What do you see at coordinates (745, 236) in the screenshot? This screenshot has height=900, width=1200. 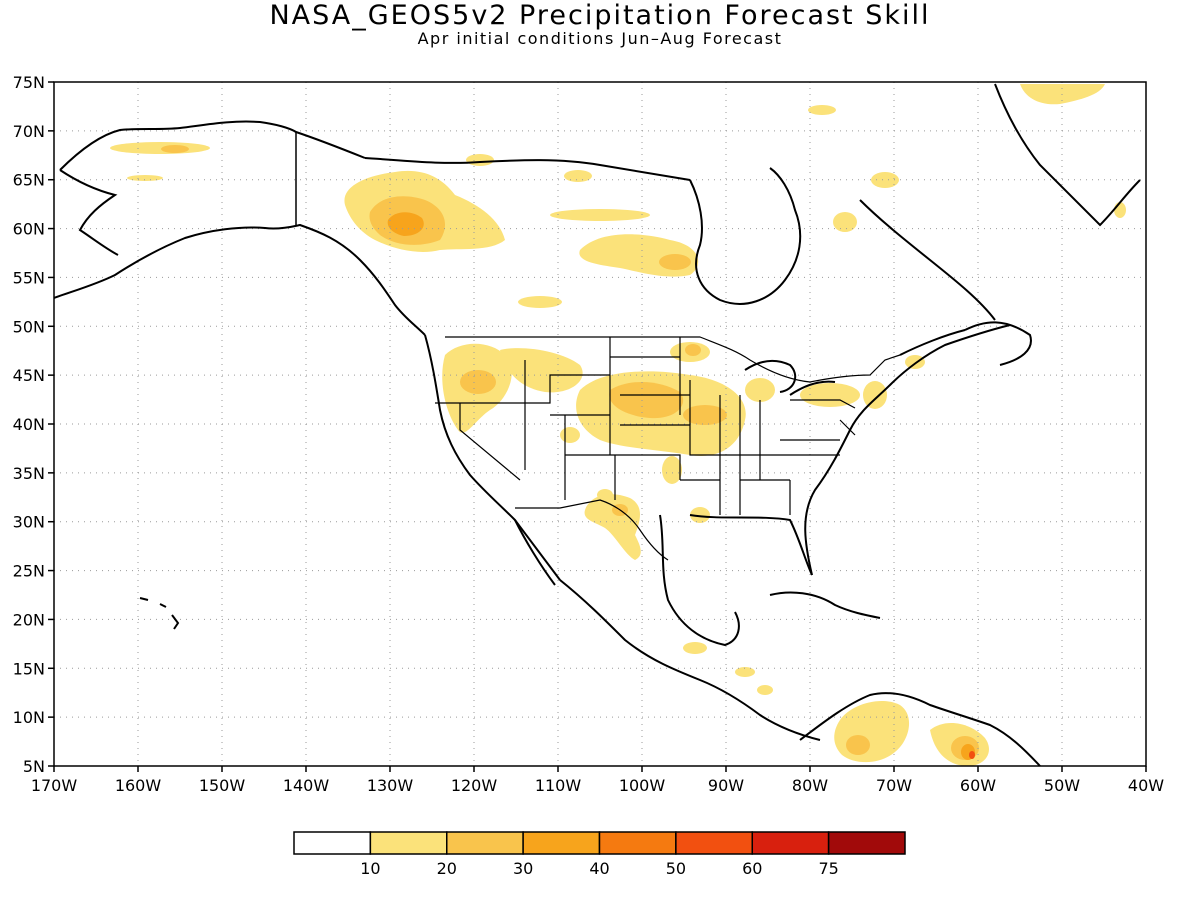 I see `hudson-bay` at bounding box center [745, 236].